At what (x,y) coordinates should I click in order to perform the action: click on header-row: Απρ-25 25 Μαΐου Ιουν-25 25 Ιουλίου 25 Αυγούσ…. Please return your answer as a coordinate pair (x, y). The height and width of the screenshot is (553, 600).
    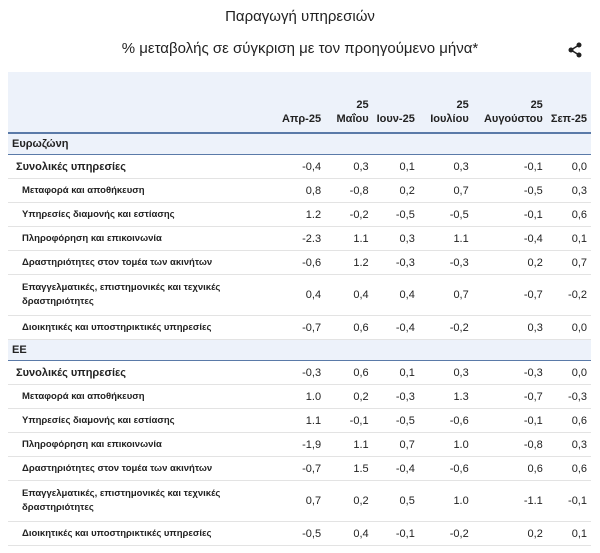
    Looking at the image, I should click on (299, 103).